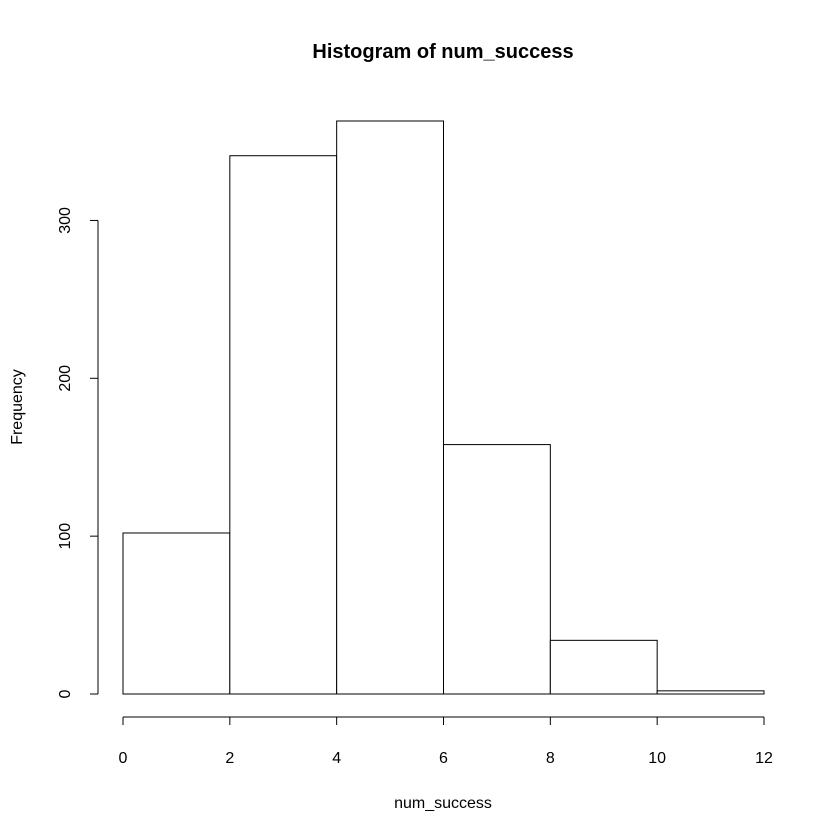 Image resolution: width=840 pixels, height=840 pixels. Describe the element at coordinates (442, 52) in the screenshot. I see `chart-title: Histogram of num_success` at that location.